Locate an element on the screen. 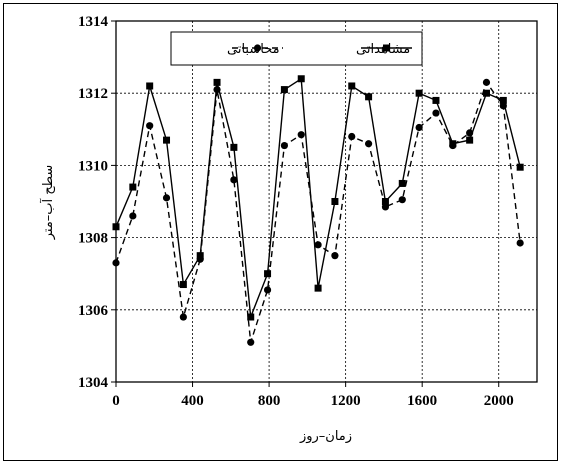 The image size is (563, 466). x-axis-ticks: 0 400 800 1200 1600 2000 is located at coordinates (313, 395).